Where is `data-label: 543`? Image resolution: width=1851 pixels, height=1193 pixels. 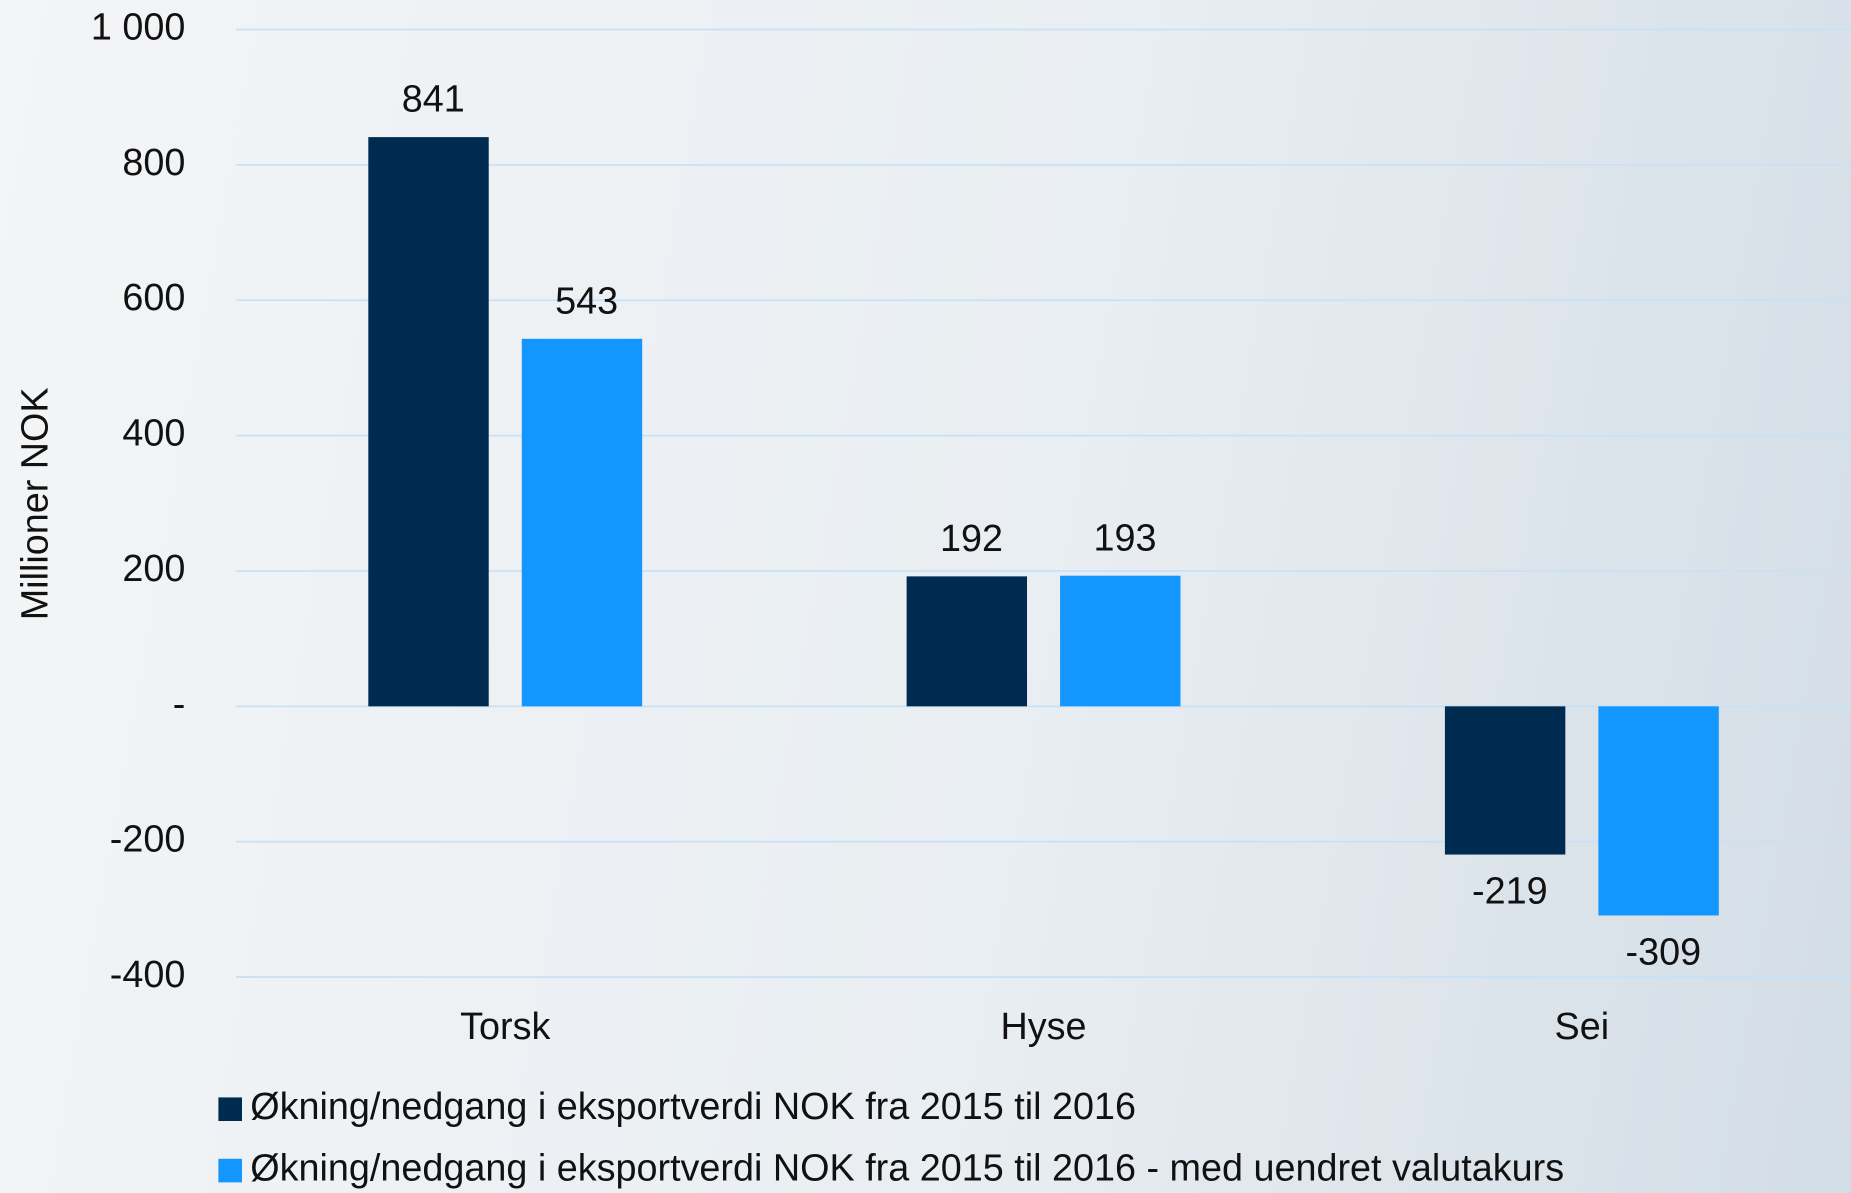 data-label: 543 is located at coordinates (586, 301).